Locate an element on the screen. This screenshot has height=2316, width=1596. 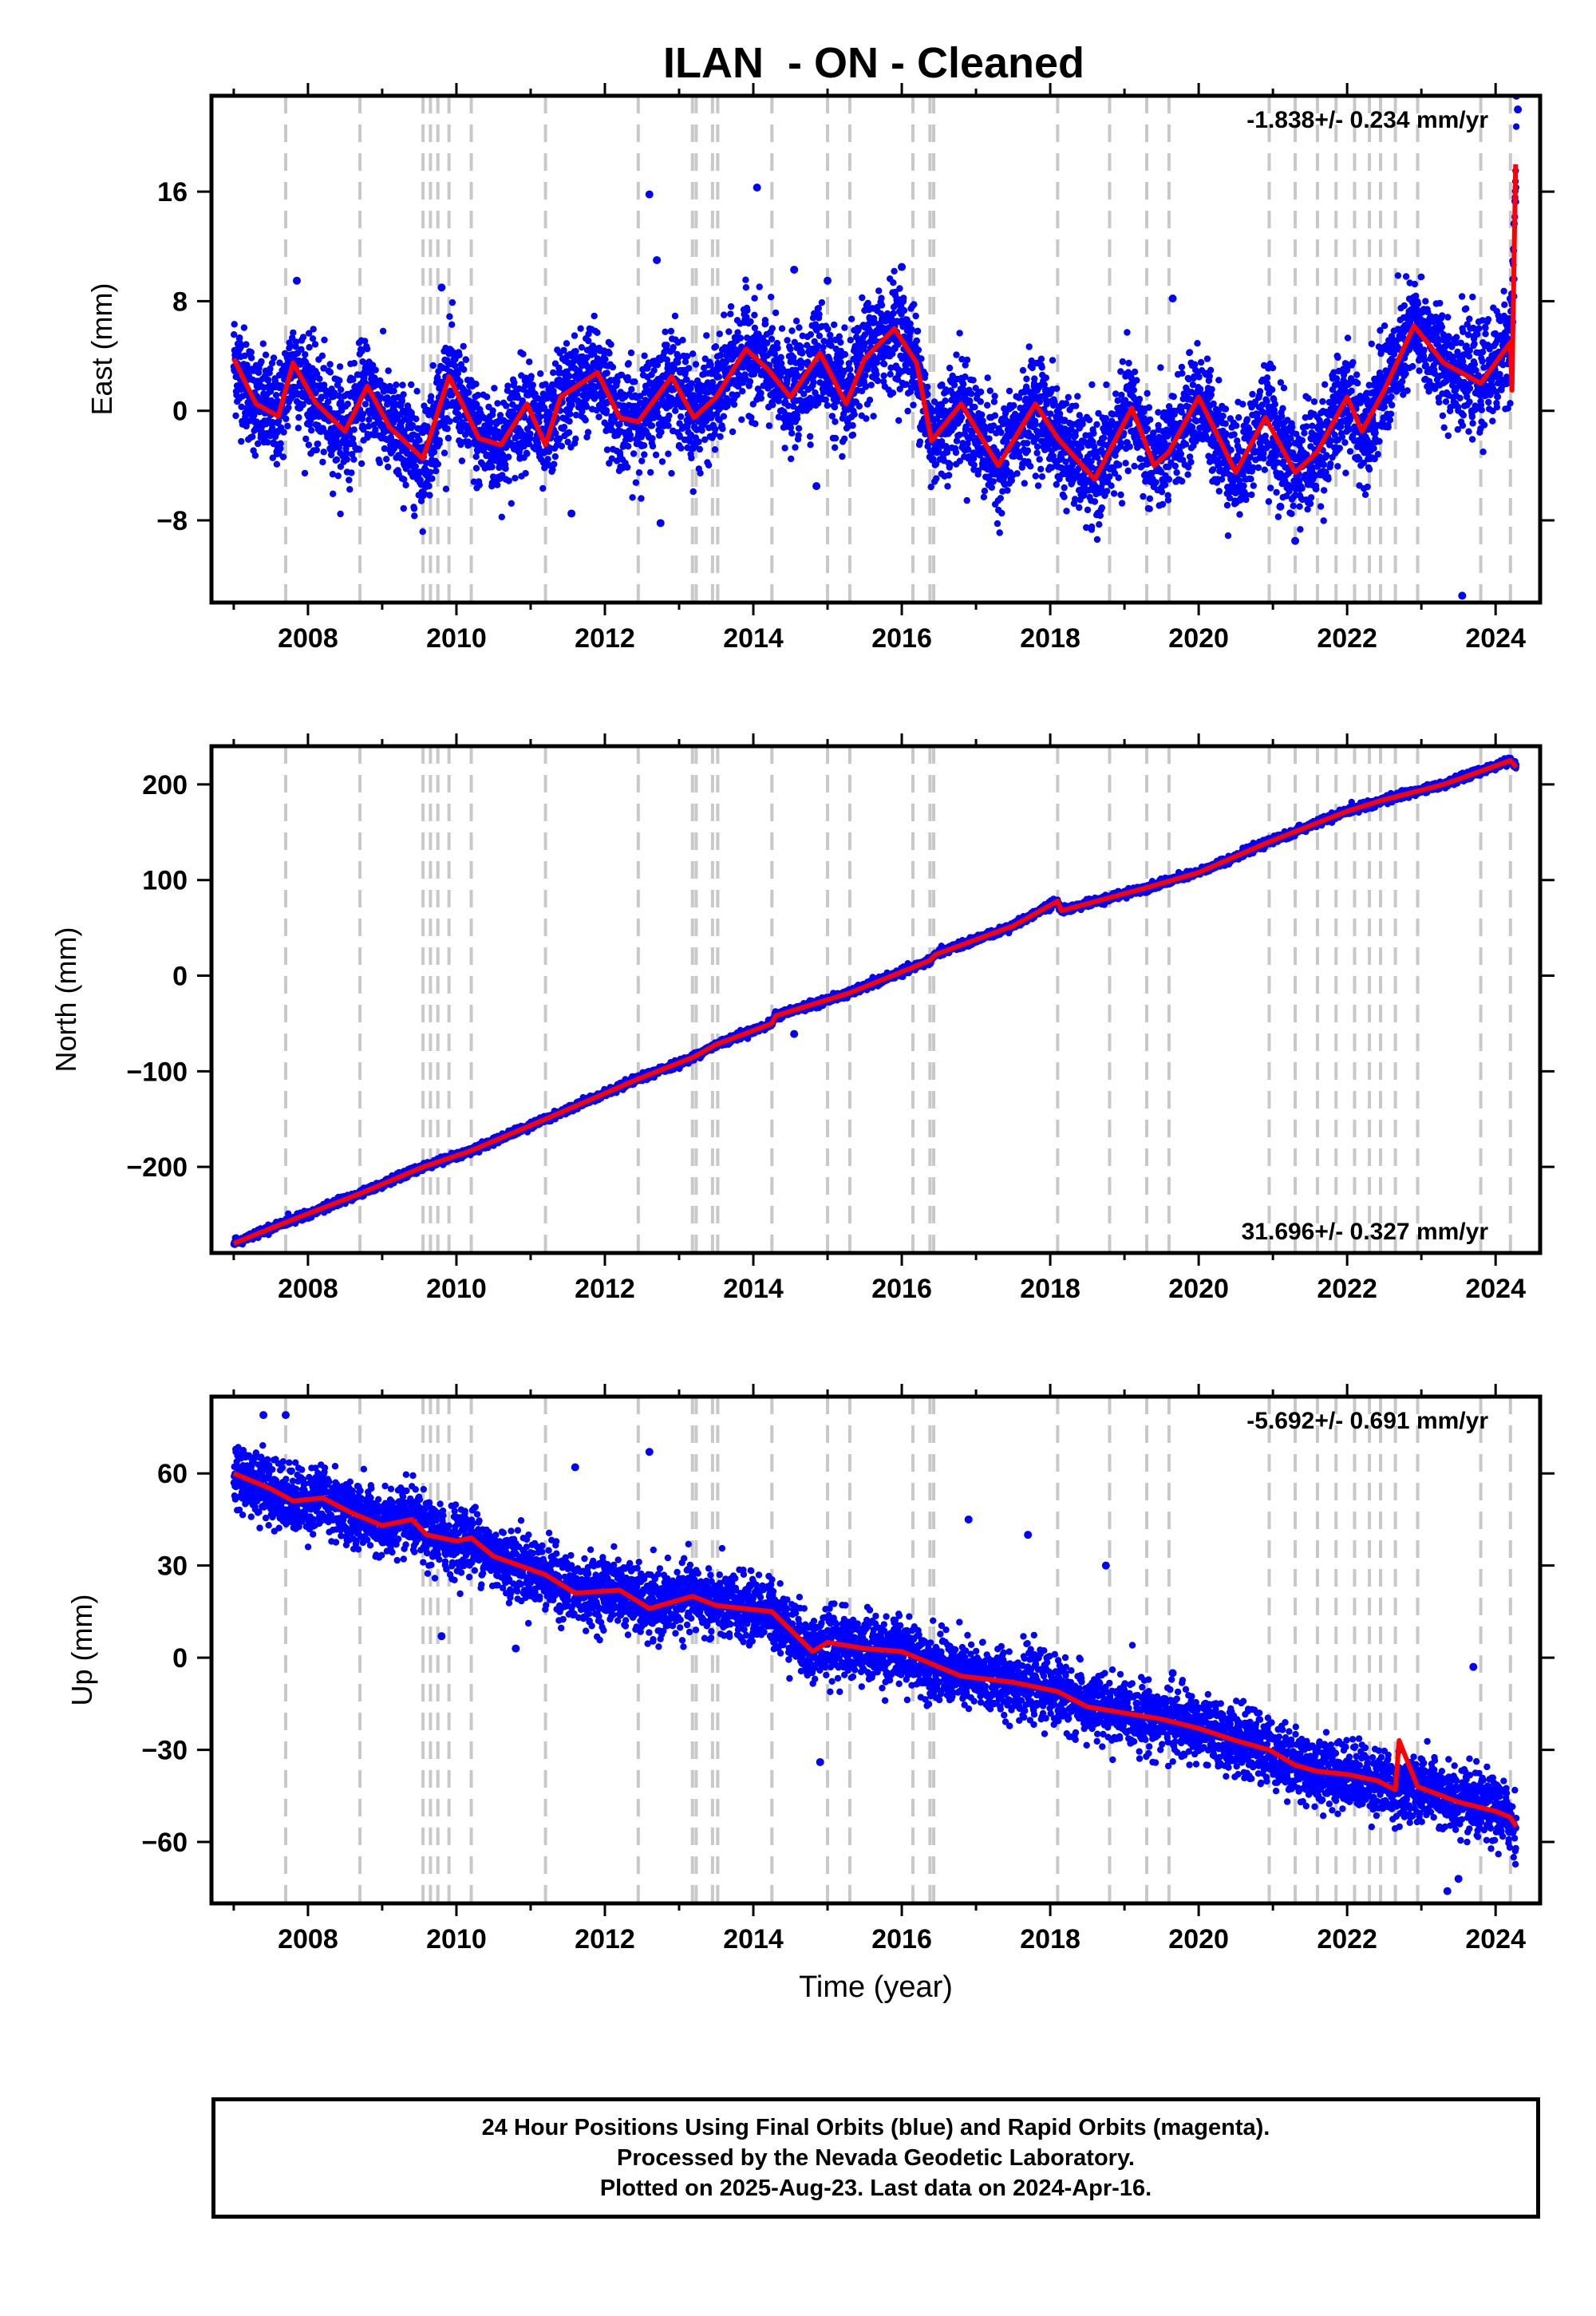
y-tick-label: −100 is located at coordinates (157, 1072).